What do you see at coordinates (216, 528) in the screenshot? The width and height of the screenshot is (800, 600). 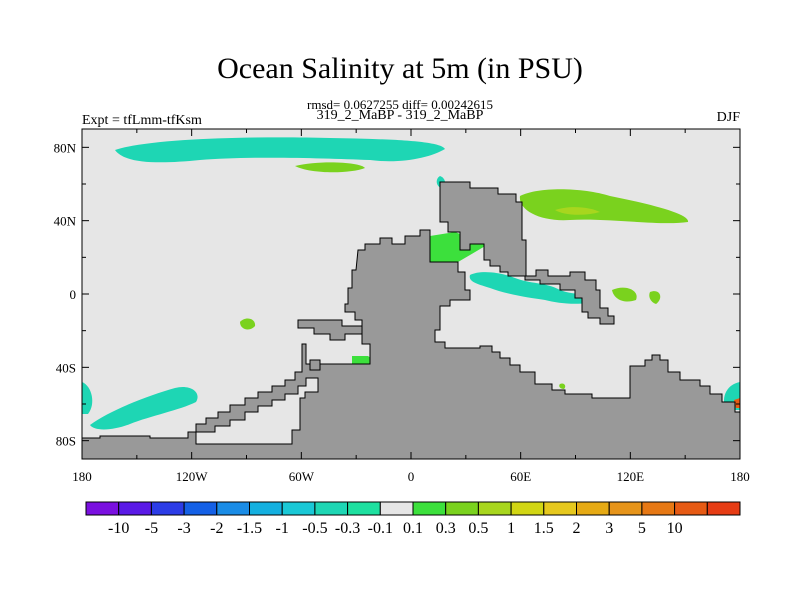 I see `colorbar-label: -2` at bounding box center [216, 528].